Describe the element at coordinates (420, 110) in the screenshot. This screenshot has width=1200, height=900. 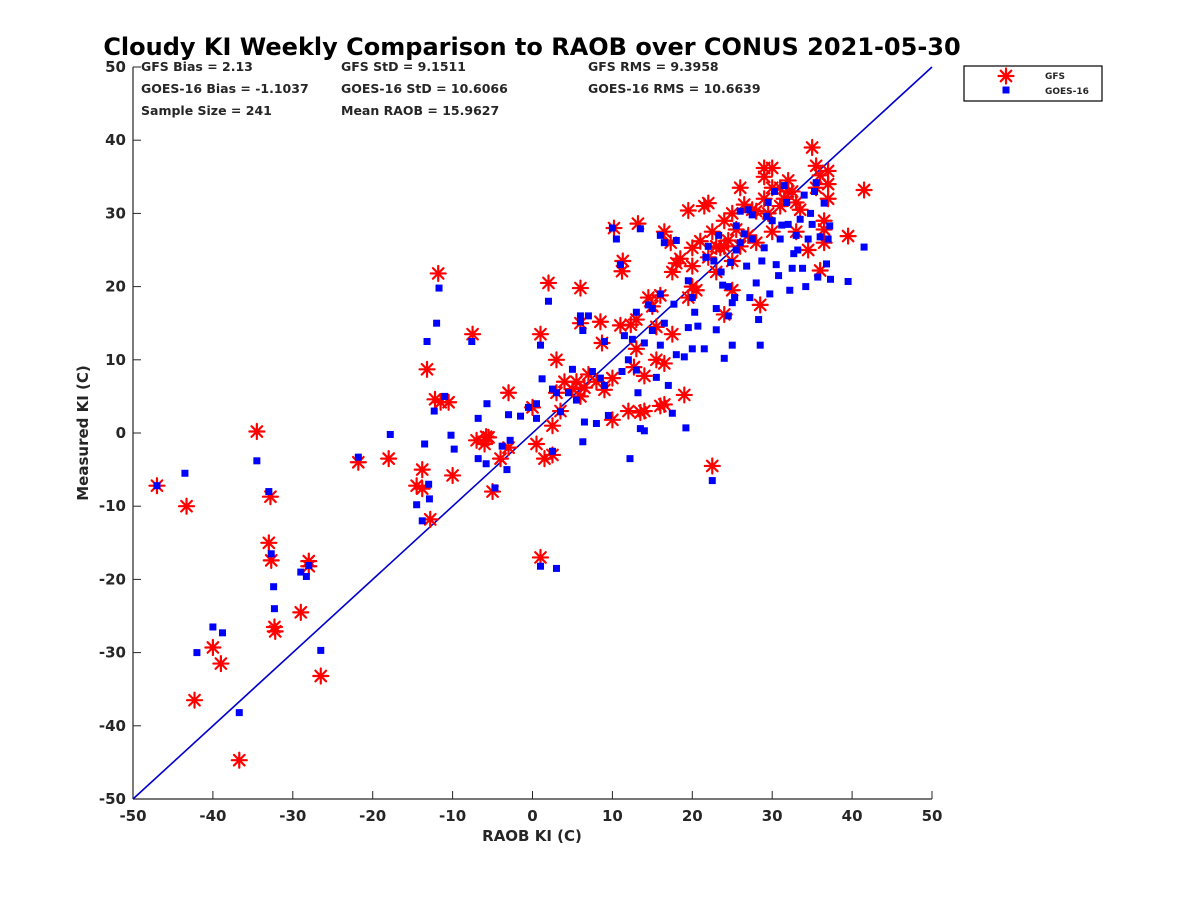
I see `mean-raob-label: Mean RAOB = 15.9627` at that location.